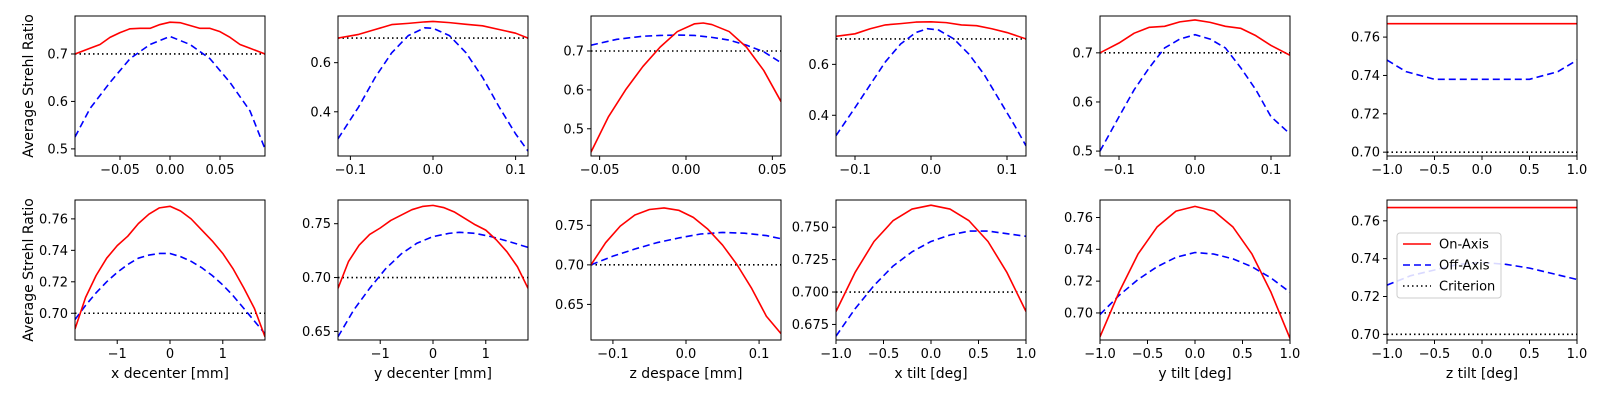 This screenshot has width=1600, height=400. I want to click on subplot-4: −0.1 0.0 0.1 0.4 0.6, so click(917, 96).